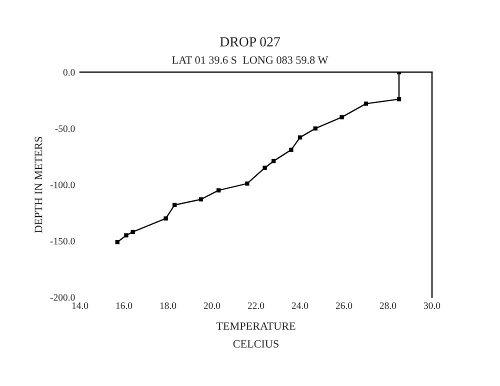 The width and height of the screenshot is (500, 386). What do you see at coordinates (212, 305) in the screenshot?
I see `x-tick-label: 20.0` at bounding box center [212, 305].